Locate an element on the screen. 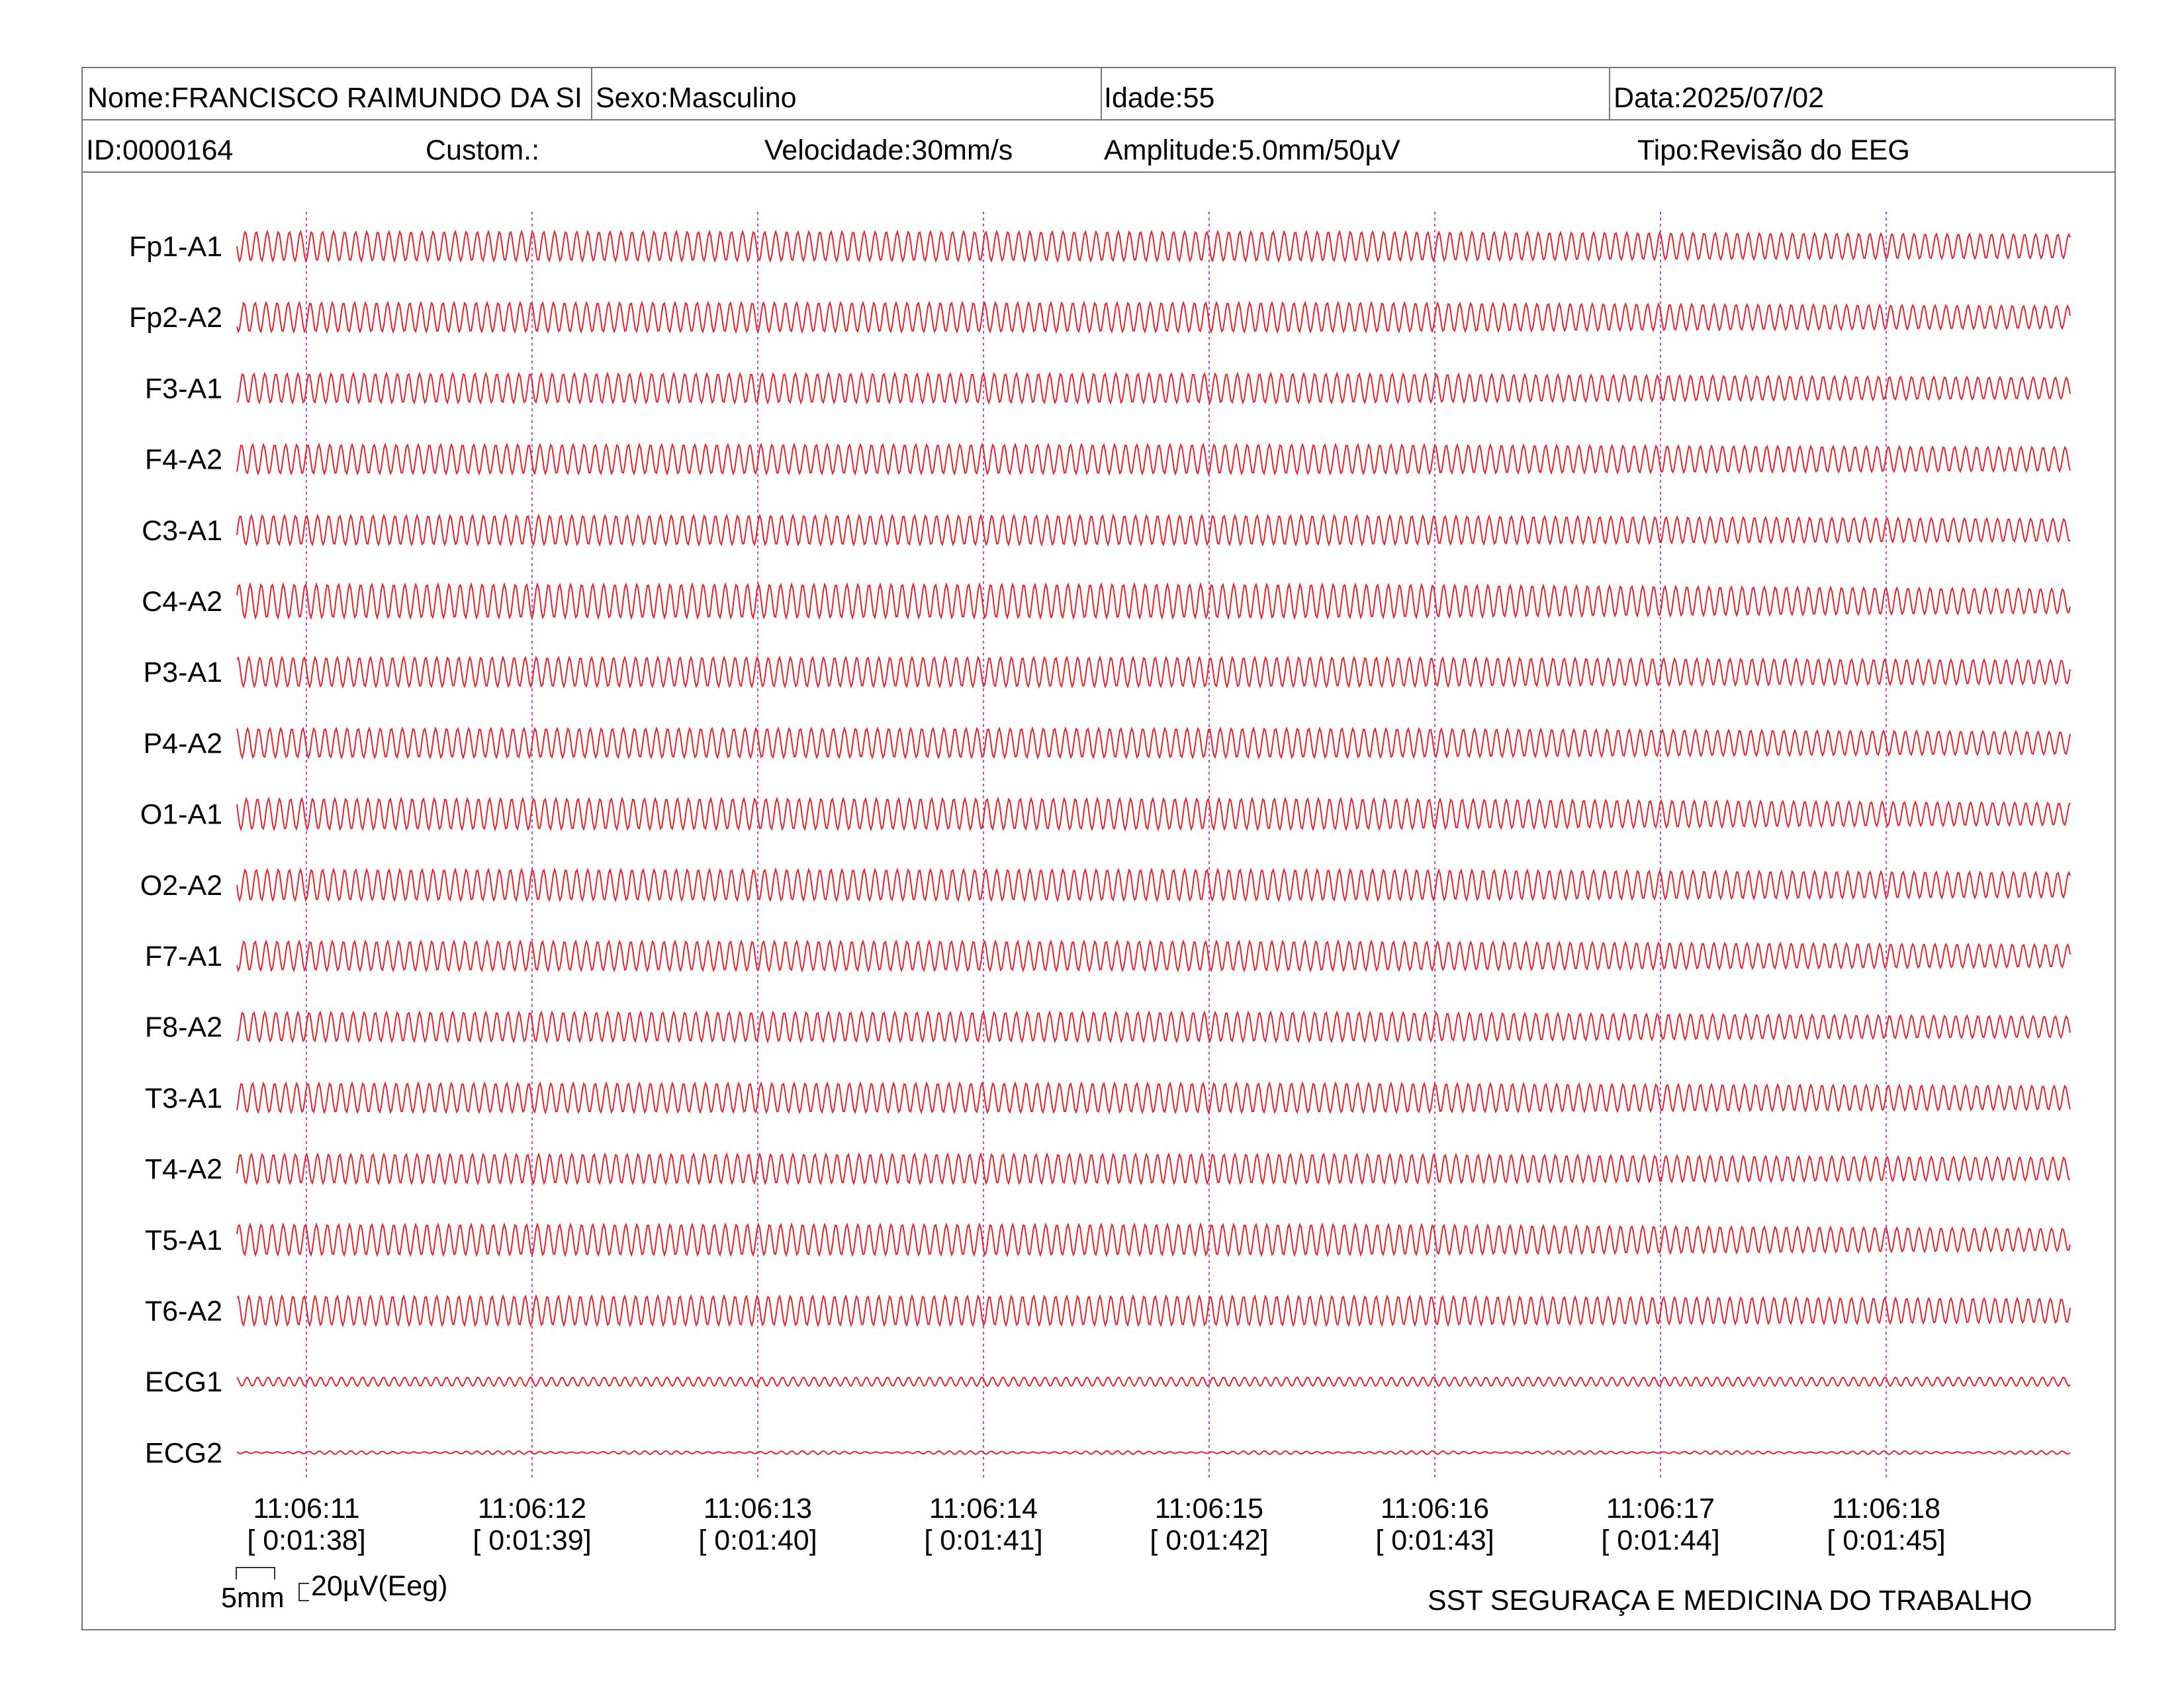 This screenshot has height=1688, width=2184. channel-label: O2-A2 is located at coordinates (181, 886).